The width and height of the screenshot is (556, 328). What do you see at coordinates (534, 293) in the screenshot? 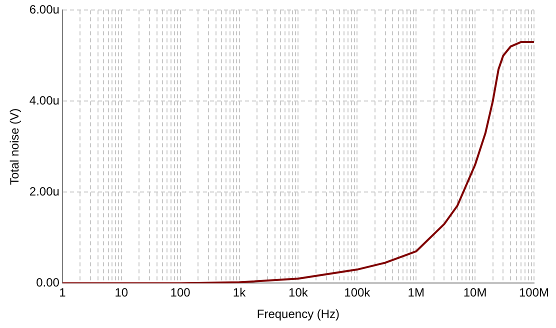
I see `x-tick-label: 100M` at bounding box center [534, 293].